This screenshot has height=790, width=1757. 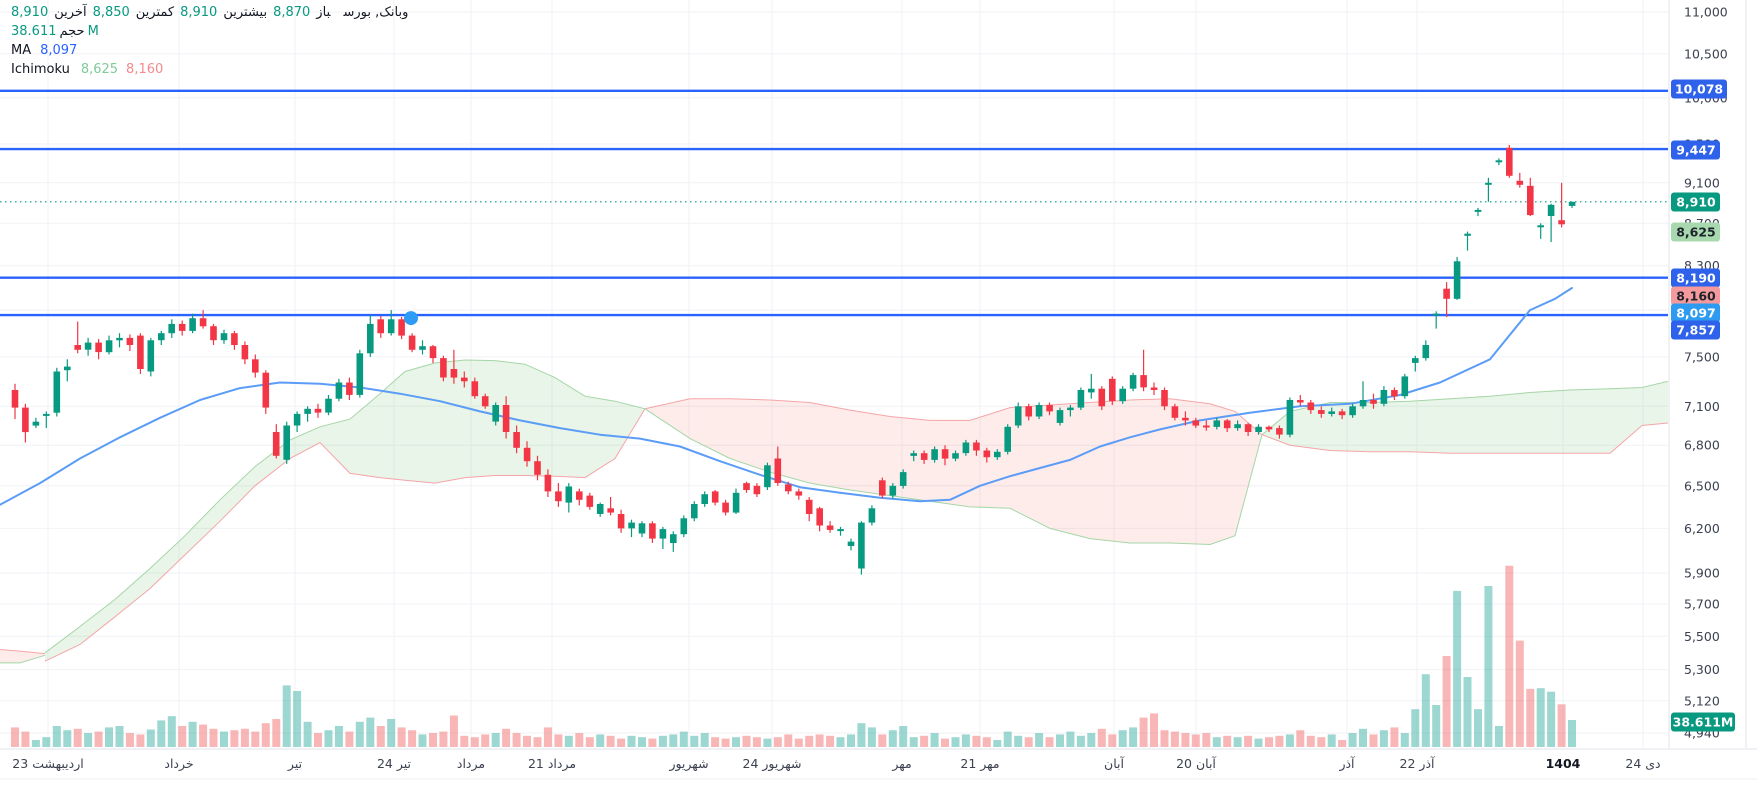 What do you see at coordinates (30, 12) in the screenshot?
I see `last-value: 8,910` at bounding box center [30, 12].